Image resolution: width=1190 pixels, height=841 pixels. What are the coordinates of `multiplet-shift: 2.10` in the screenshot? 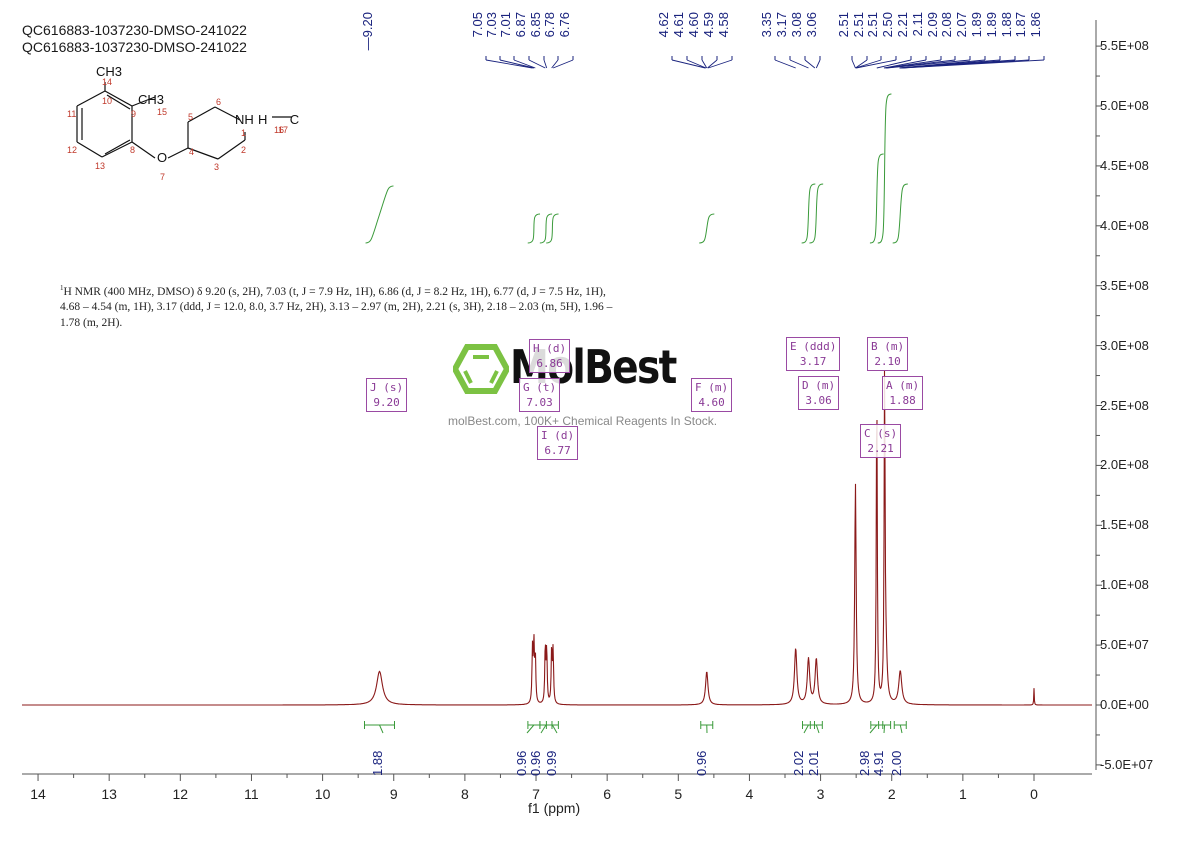 It's located at (887, 361).